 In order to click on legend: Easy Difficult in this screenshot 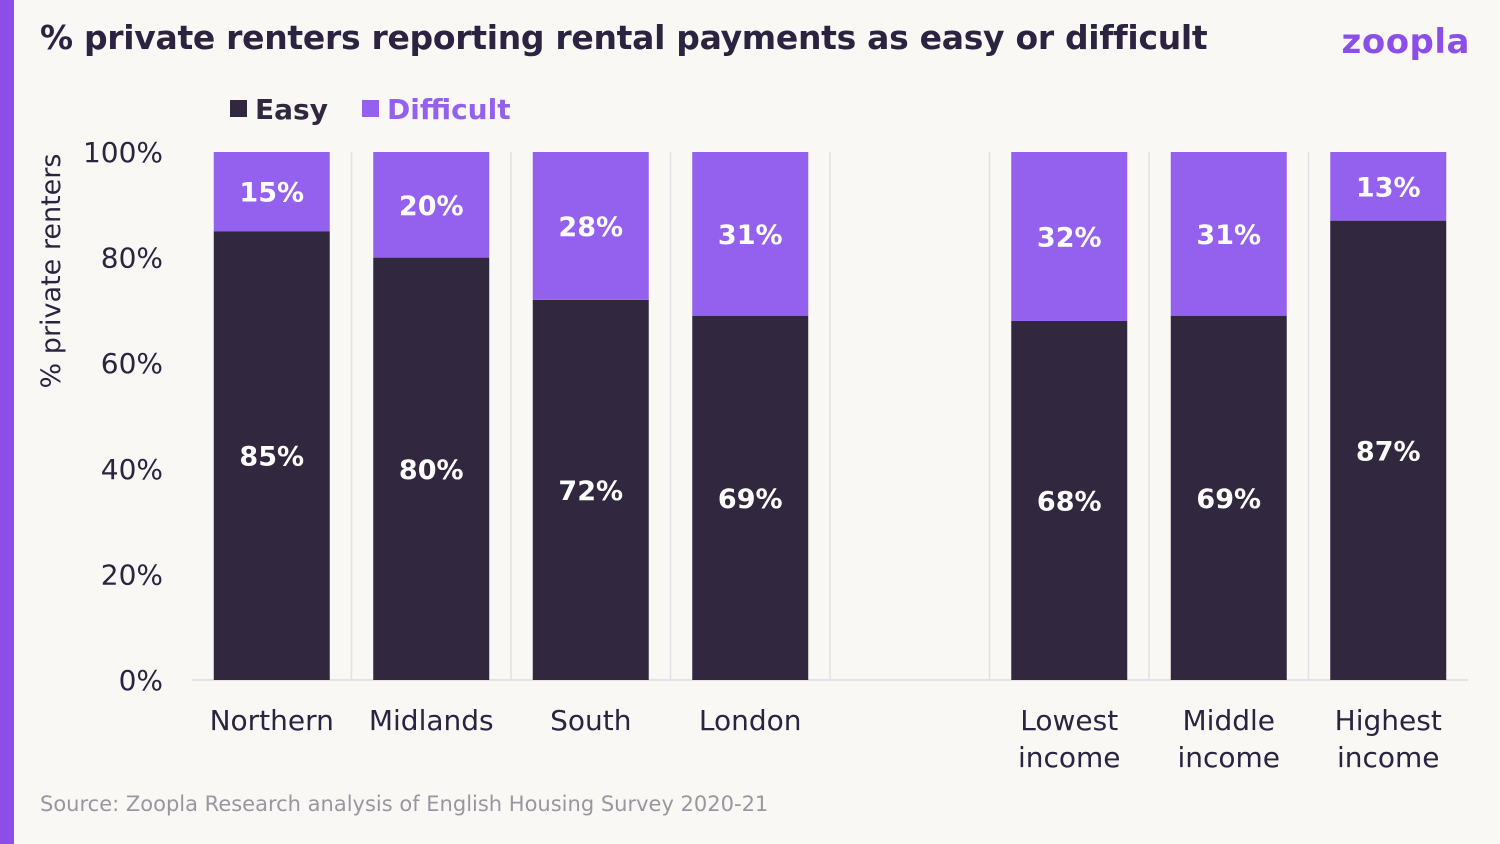, I will do `click(370, 109)`.